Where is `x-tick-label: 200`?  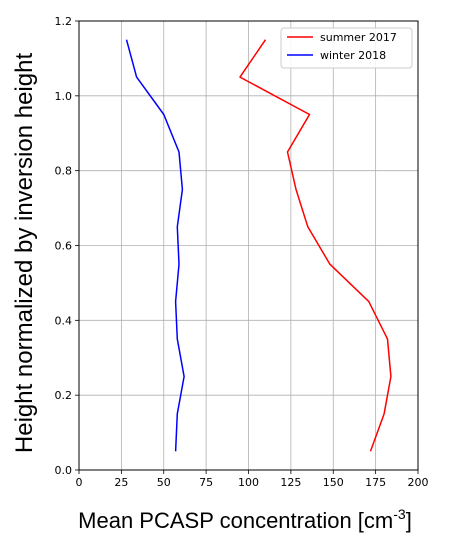 x-tick-label: 200 is located at coordinates (418, 482).